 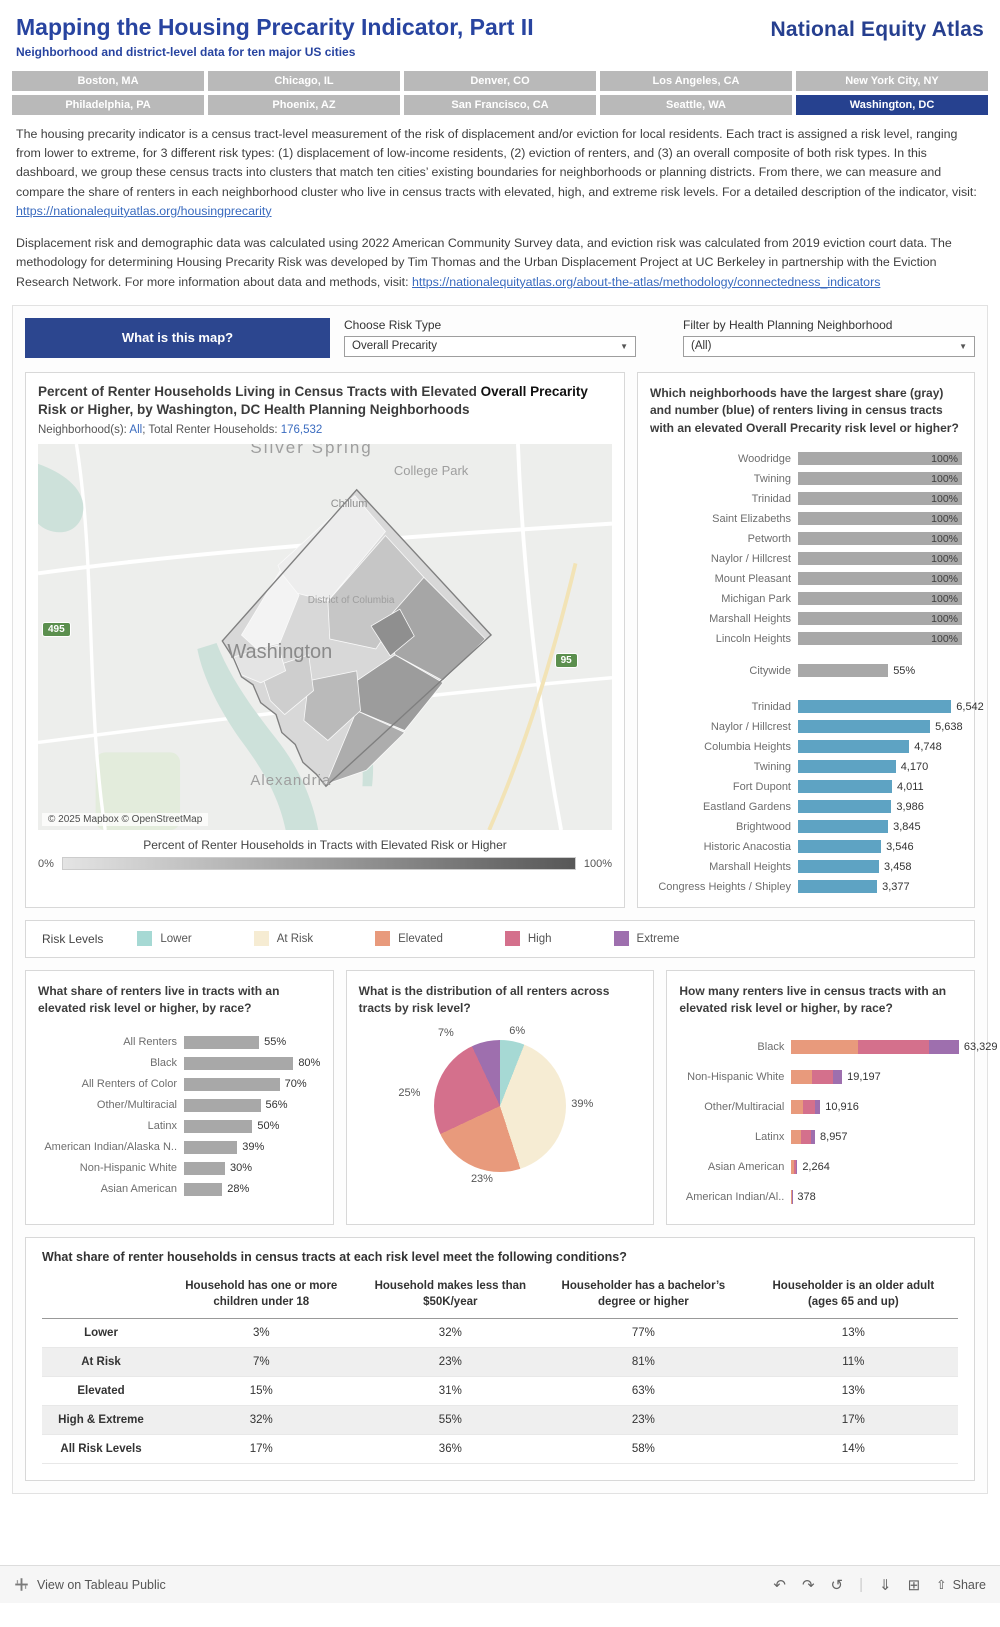 What do you see at coordinates (696, 105) in the screenshot?
I see `city-tab: Seattle, WA` at bounding box center [696, 105].